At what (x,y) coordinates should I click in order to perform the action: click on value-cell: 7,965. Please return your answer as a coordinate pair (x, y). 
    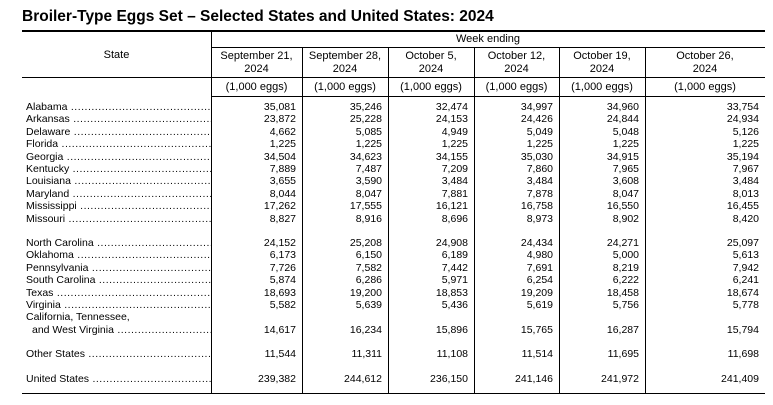
    Looking at the image, I should click on (625, 169).